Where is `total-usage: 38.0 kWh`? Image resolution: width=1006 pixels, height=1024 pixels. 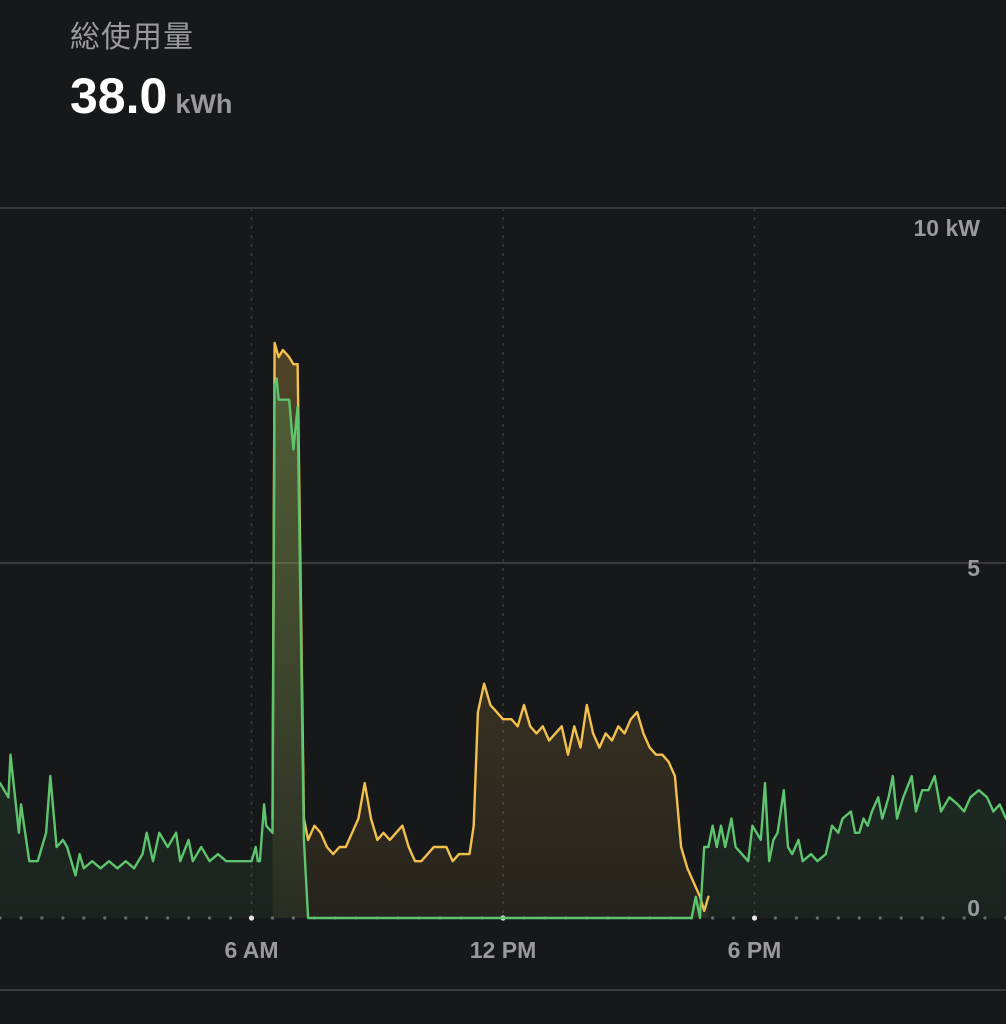 total-usage: 38.0 kWh is located at coordinates (151, 102).